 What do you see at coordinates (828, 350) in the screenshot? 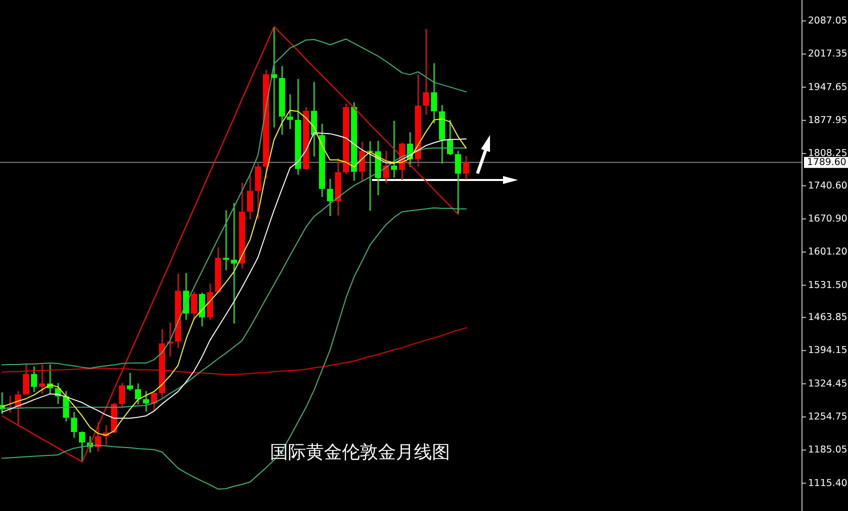
I see `y-tick-label: 1394.15` at bounding box center [828, 350].